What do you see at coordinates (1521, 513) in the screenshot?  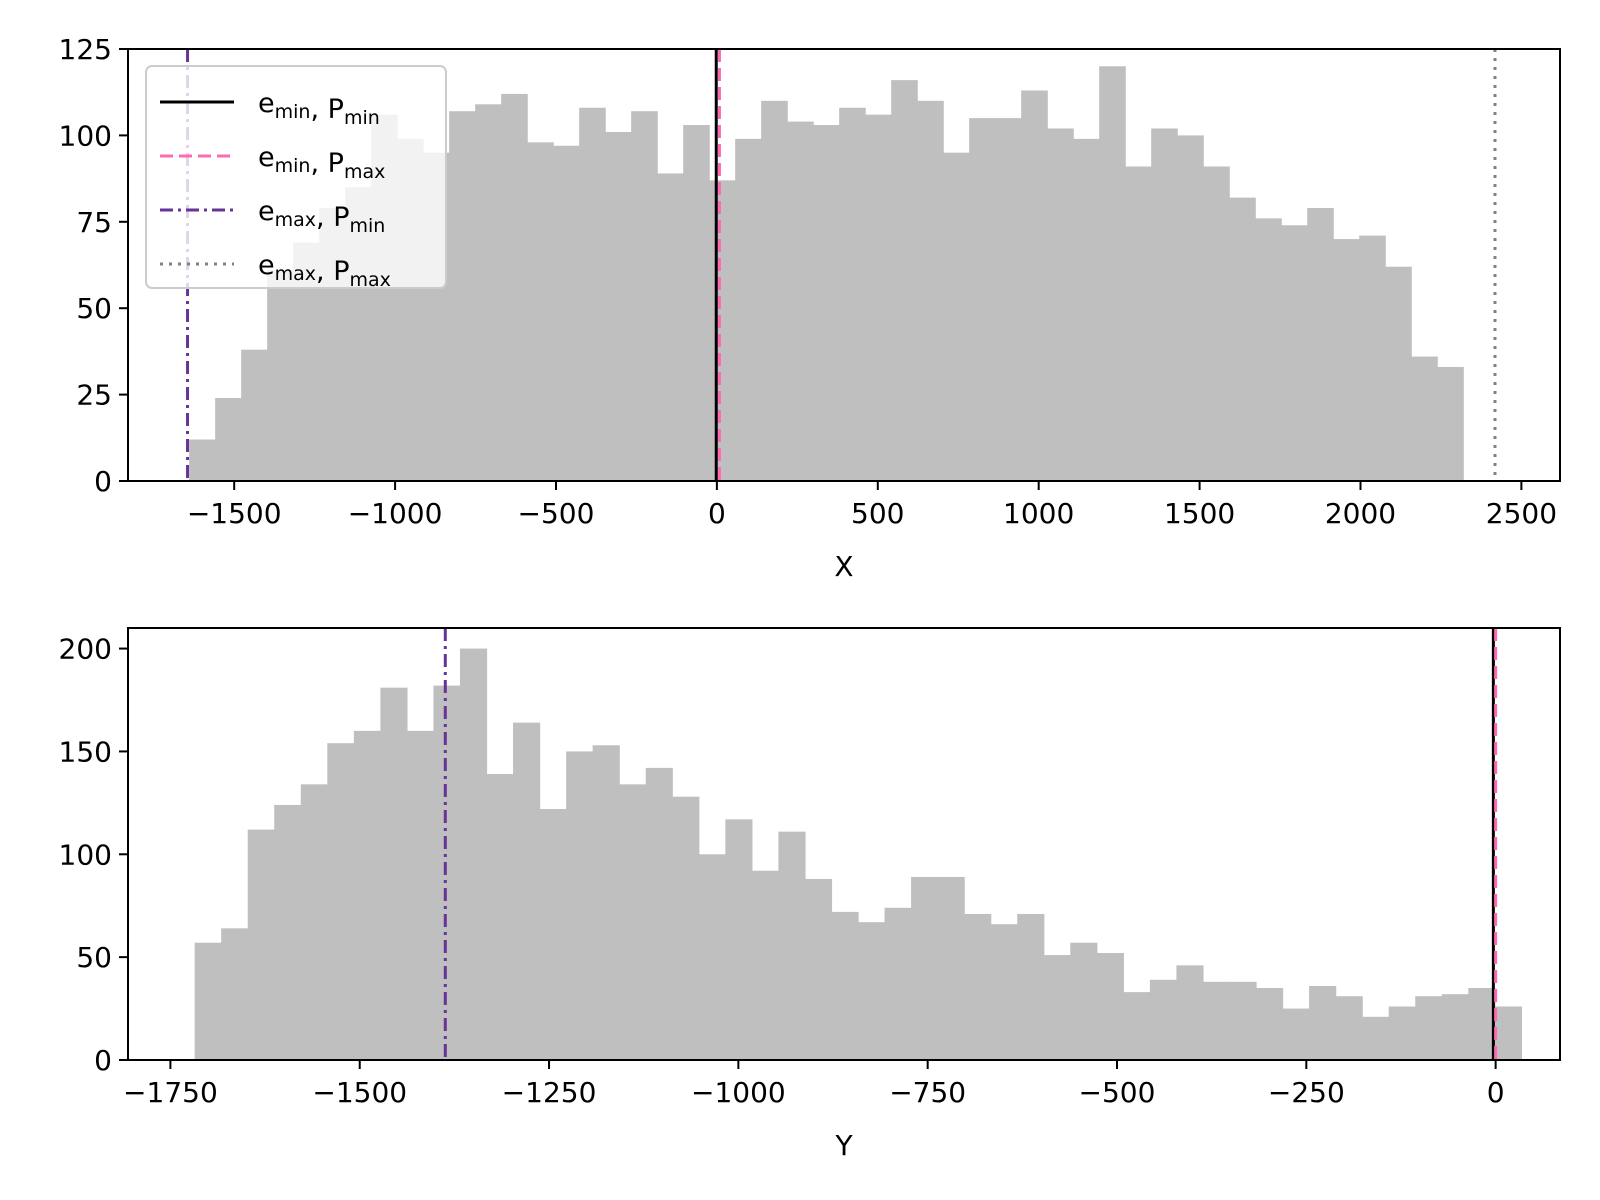 I see `x-xtick-label: 2500` at bounding box center [1521, 513].